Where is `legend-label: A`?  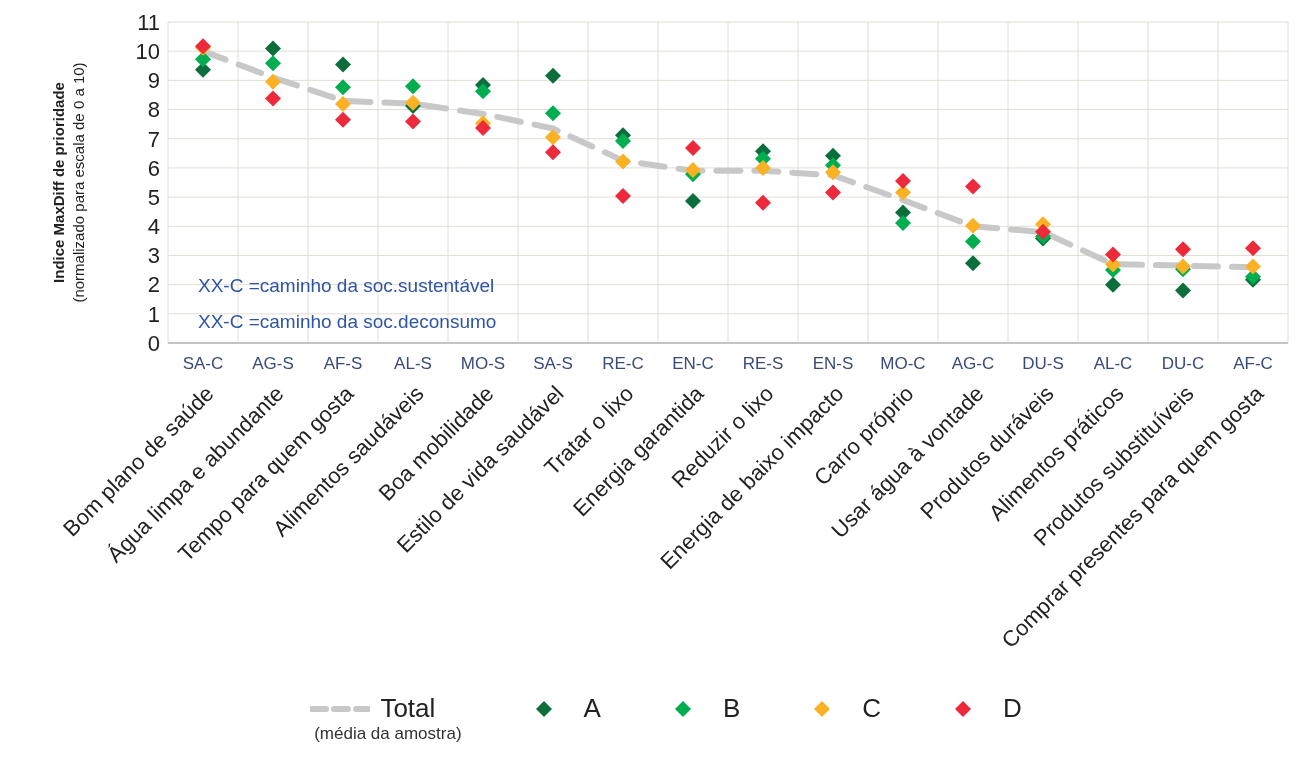 legend-label: A is located at coordinates (592, 708).